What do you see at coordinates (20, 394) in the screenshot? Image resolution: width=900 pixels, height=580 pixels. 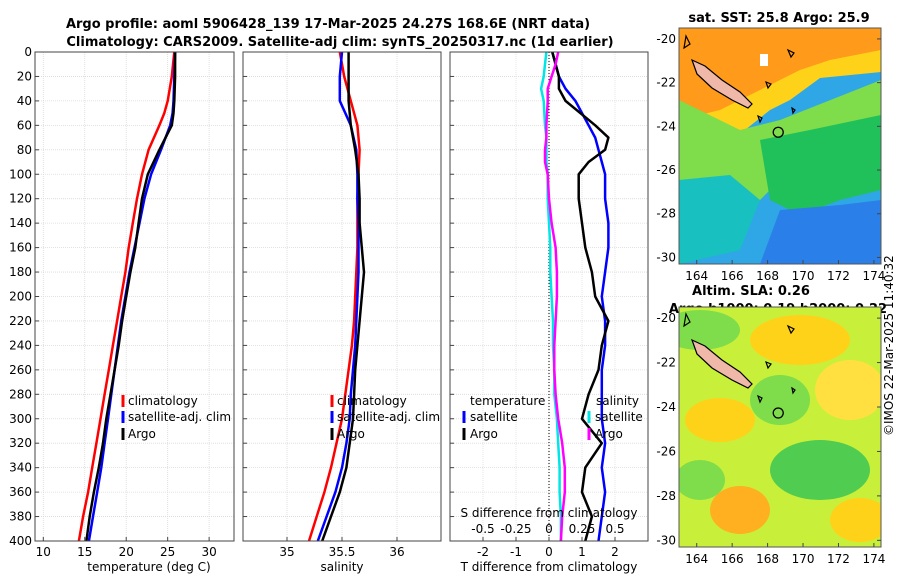 I see `y-tick-label: 280` at bounding box center [20, 394].